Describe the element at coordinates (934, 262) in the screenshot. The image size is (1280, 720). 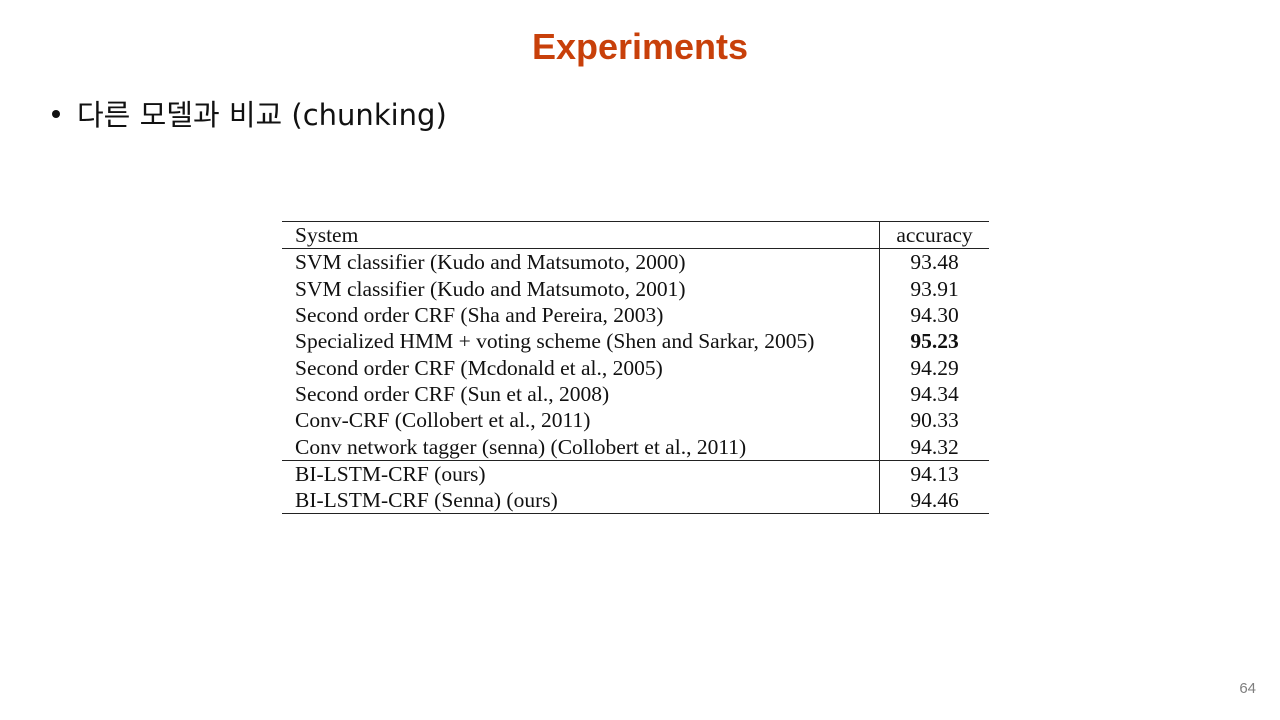
I see `cell-accuracy: 93.48` at that location.